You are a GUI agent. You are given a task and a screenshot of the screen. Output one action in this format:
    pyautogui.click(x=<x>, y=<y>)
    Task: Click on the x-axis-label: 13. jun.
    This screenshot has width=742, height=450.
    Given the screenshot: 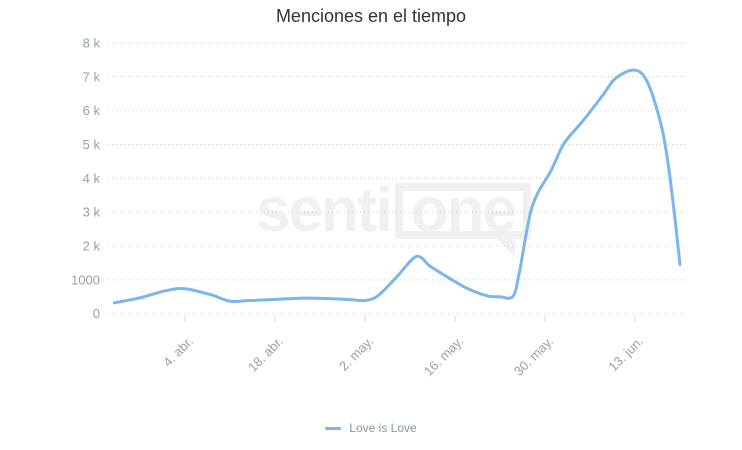 What is the action you would take?
    pyautogui.click(x=625, y=354)
    